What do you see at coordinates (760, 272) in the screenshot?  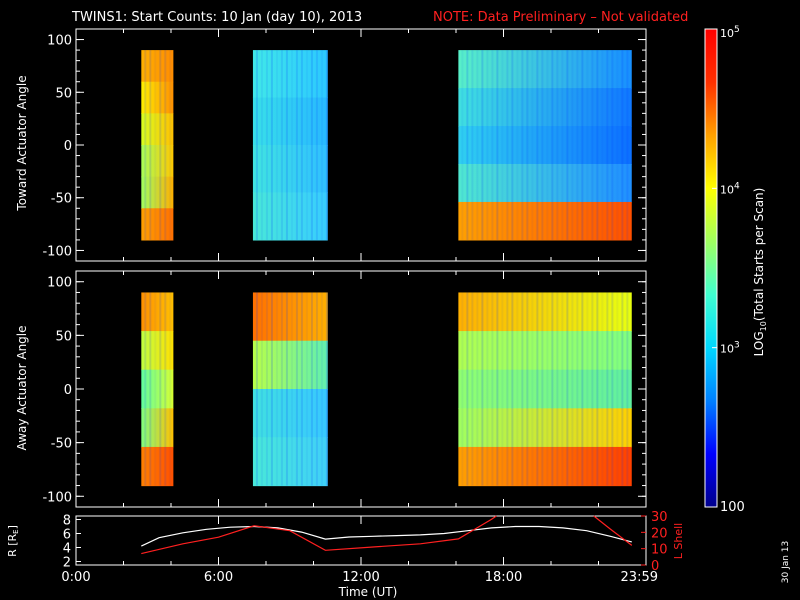 I see `colorbar-label: LOG10(Total Starts per Scan)` at bounding box center [760, 272].